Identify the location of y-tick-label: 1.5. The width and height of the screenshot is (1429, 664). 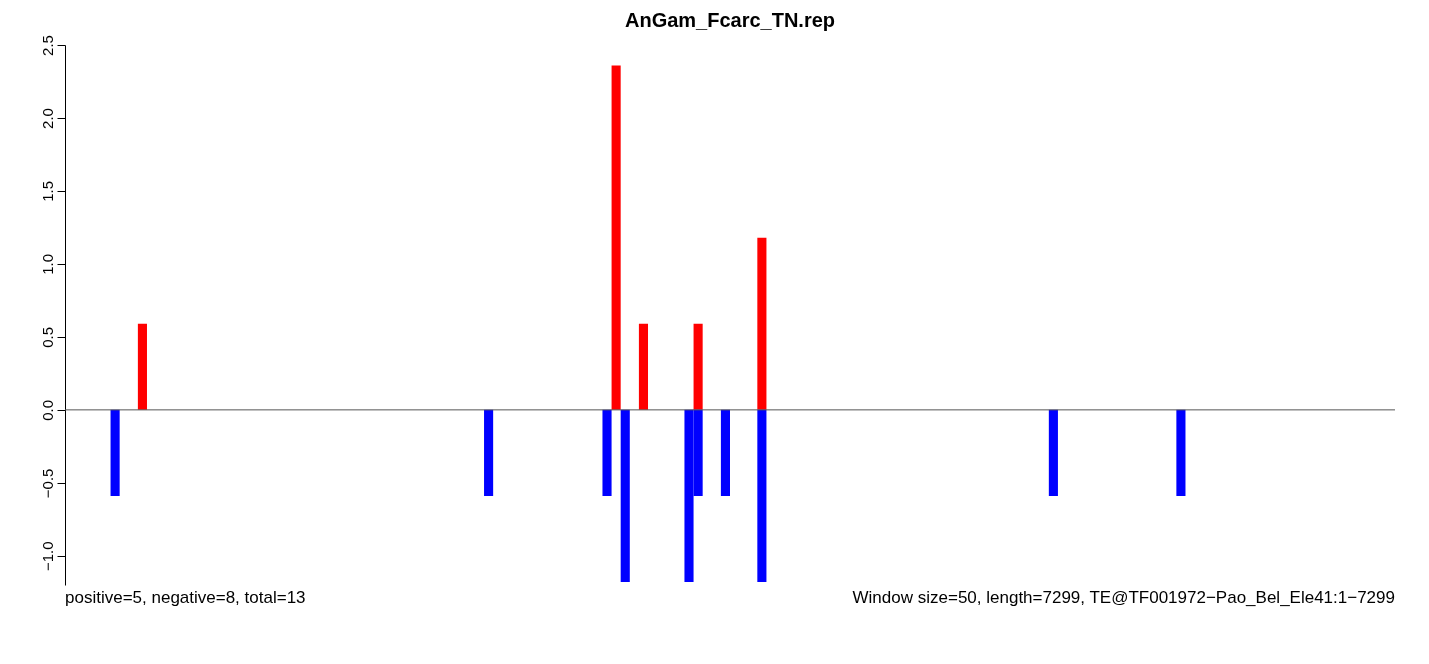
(47, 191).